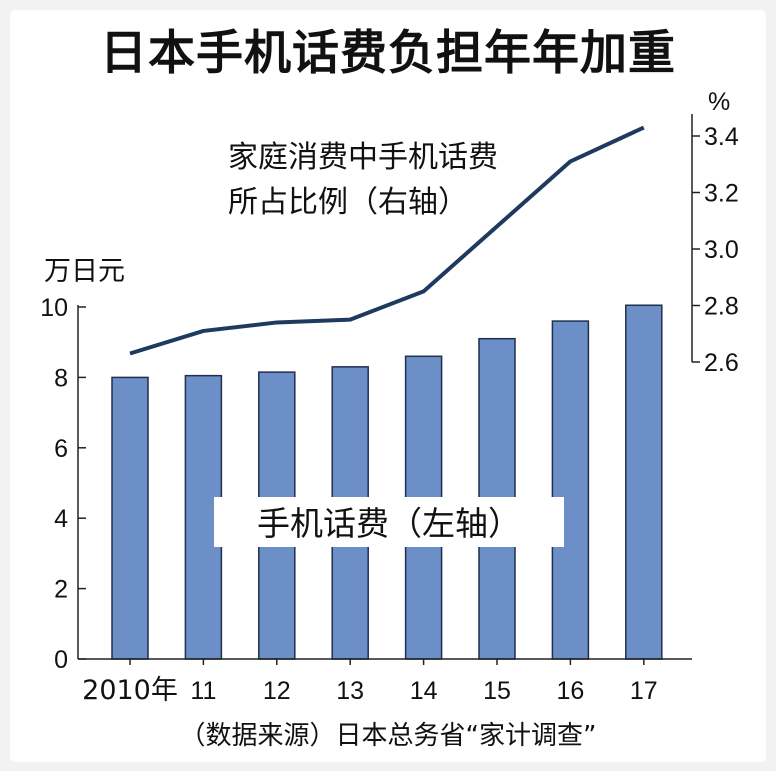 The image size is (776, 771). I want to click on right-axis-ticks: 2.6 2.8 3.0 3.2 3.4, so click(715, 250).